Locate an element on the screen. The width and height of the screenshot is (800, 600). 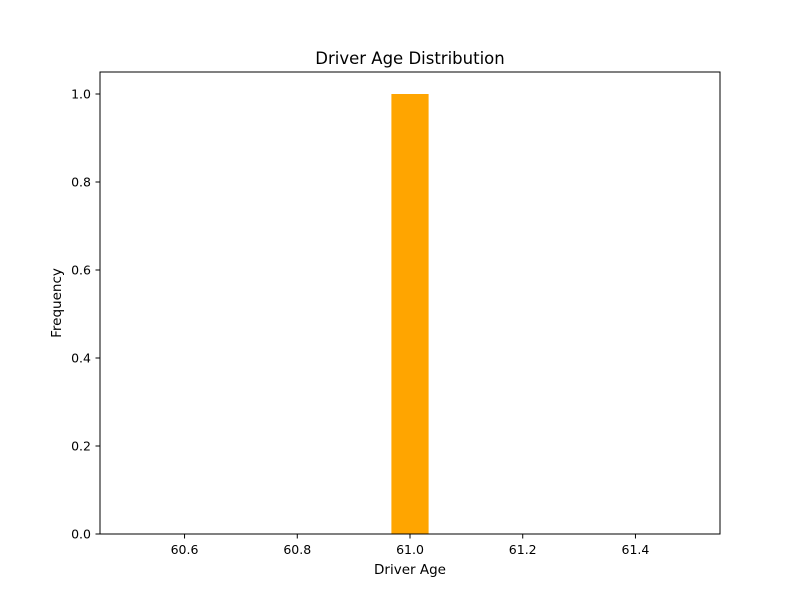
x-tick-label: 60.6 is located at coordinates (185, 549).